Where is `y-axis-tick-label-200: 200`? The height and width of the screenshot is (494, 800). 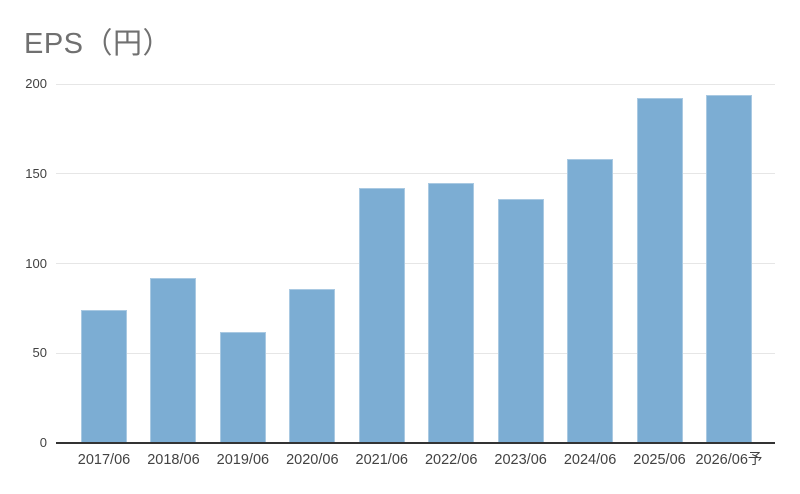 y-axis-tick-label-200: 200 is located at coordinates (36, 83).